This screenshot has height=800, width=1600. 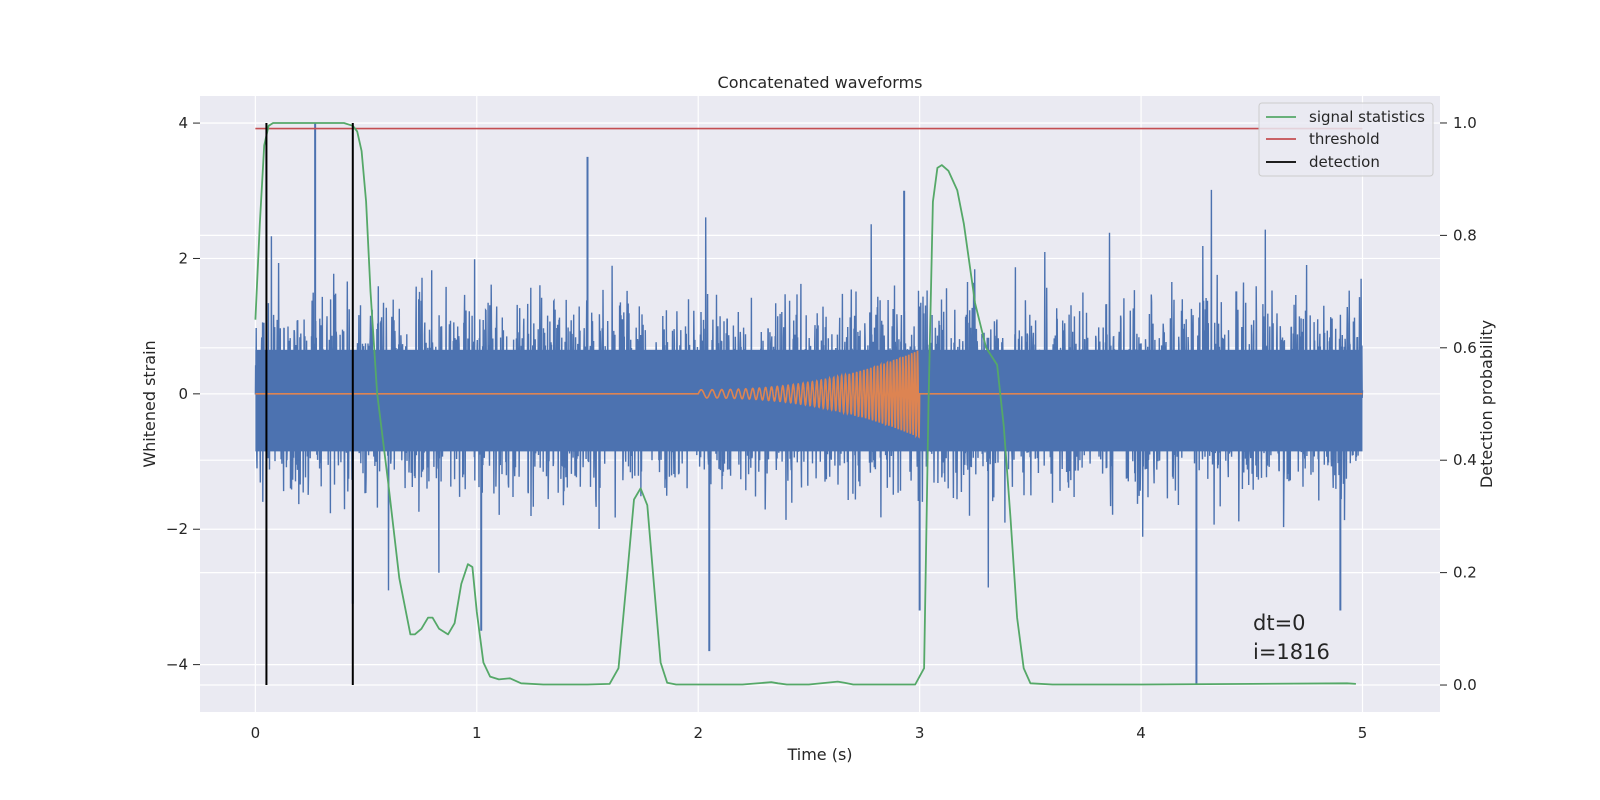 I want to click on x-tick-label: 4, so click(x=1141, y=733).